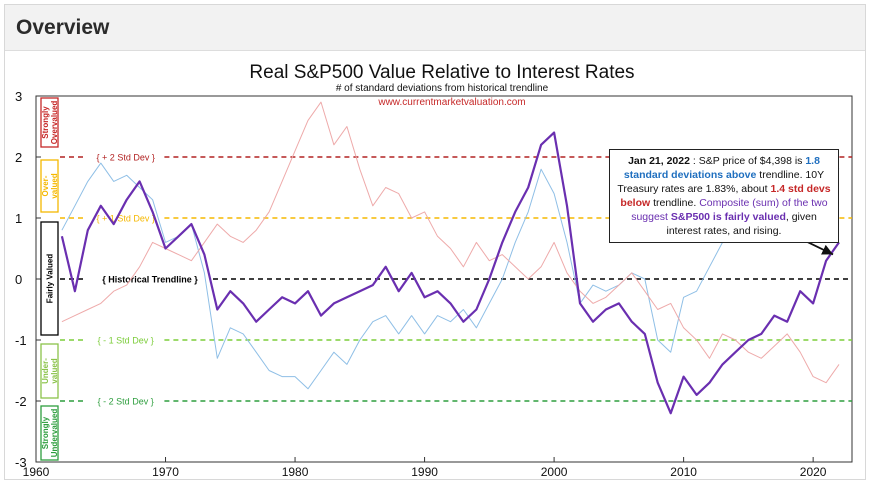 The image size is (872, 485). What do you see at coordinates (126, 402) in the screenshot?
I see `reference-line-label: { - 2 Std Dev }` at bounding box center [126, 402].